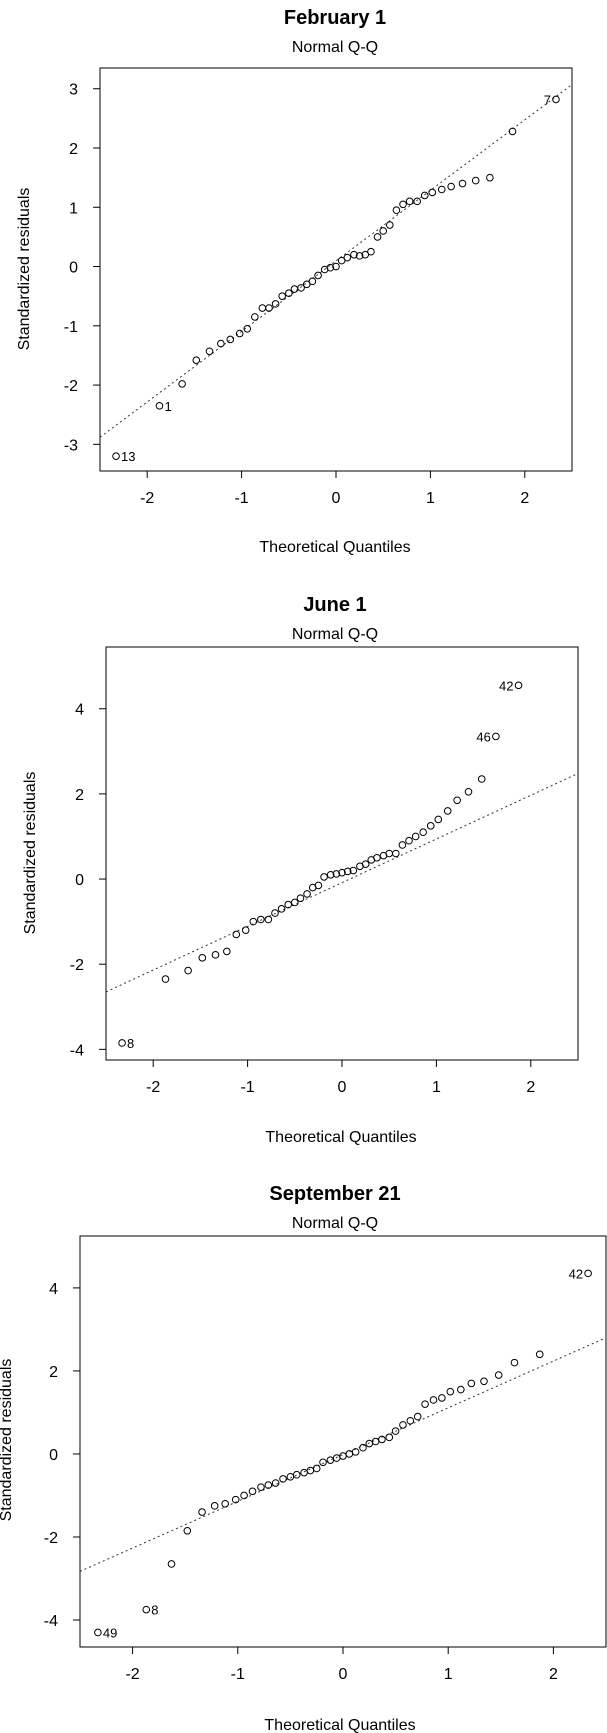  I want to click on chart-subtitle: Normal Q-Q, so click(335, 1223).